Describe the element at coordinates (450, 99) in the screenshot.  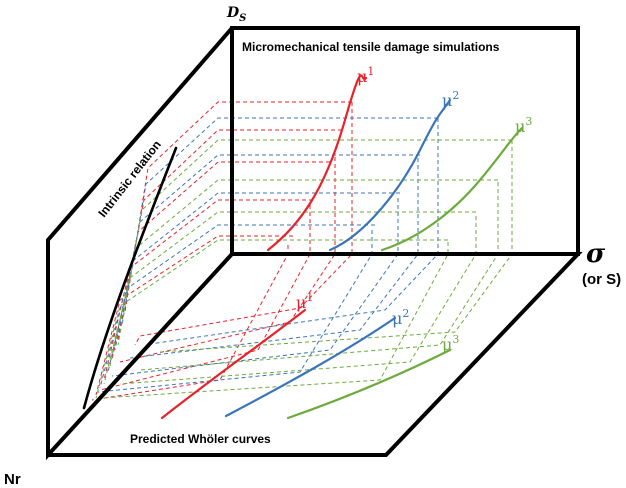
I see `mu2-top-label: μ2` at that location.